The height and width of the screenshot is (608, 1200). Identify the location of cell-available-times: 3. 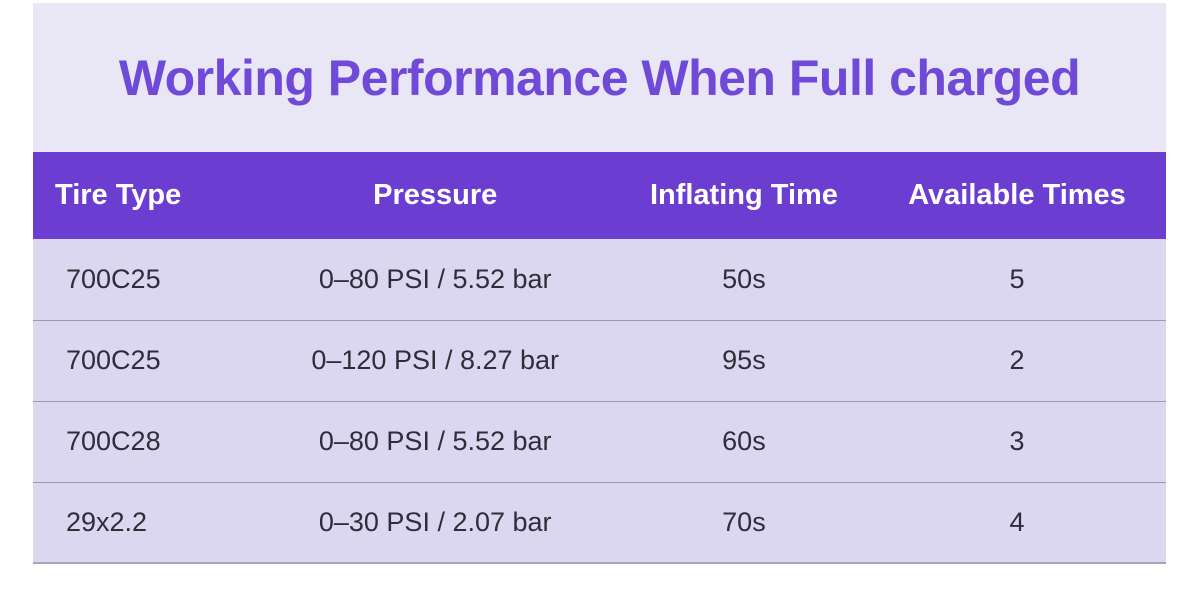
(1017, 441).